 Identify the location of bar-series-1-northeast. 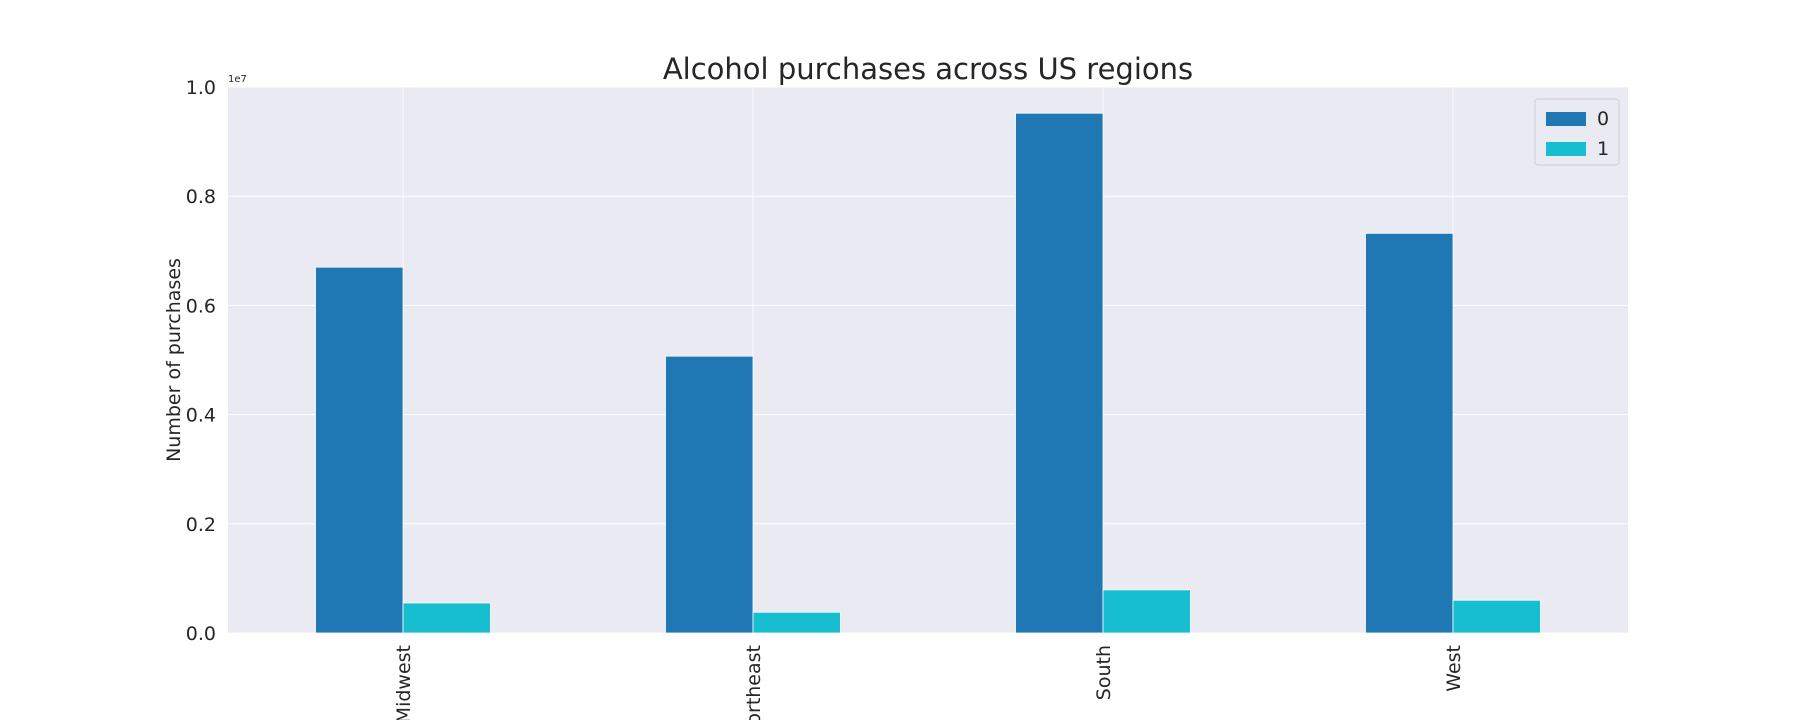
(796, 622).